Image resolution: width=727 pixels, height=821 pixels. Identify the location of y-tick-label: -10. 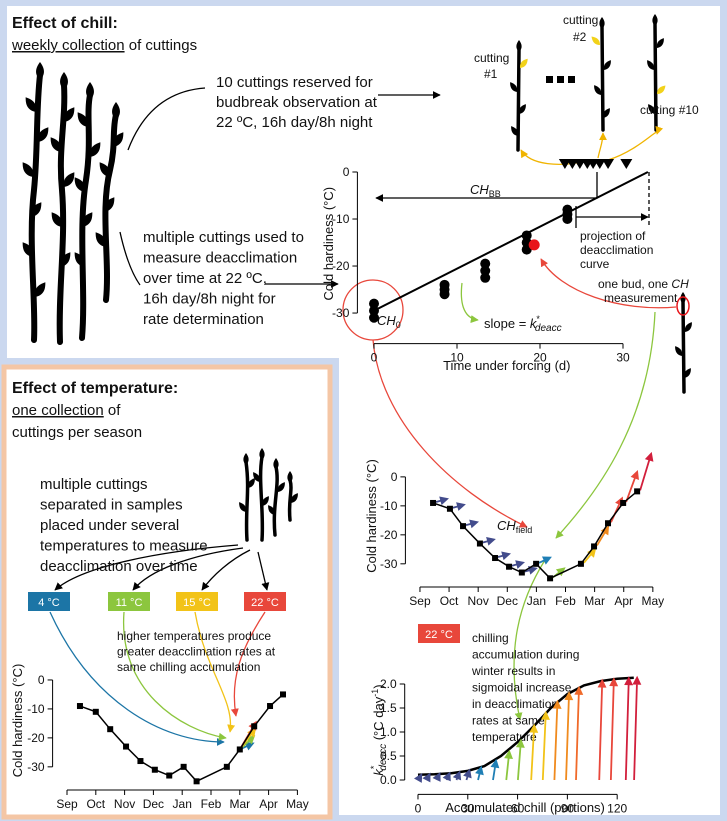
(341, 219).